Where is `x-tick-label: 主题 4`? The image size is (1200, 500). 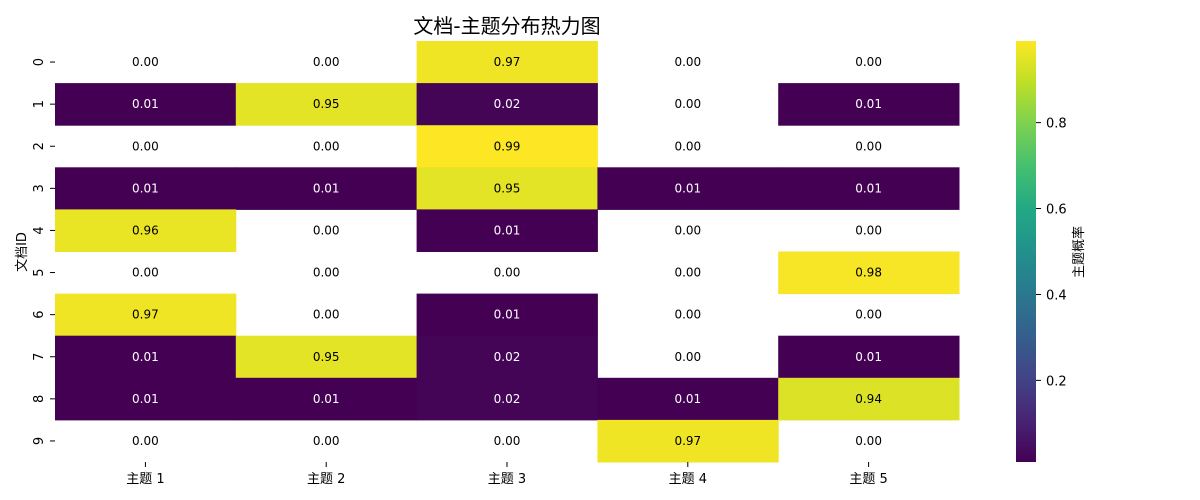 x-tick-label: 主题 4 is located at coordinates (688, 479).